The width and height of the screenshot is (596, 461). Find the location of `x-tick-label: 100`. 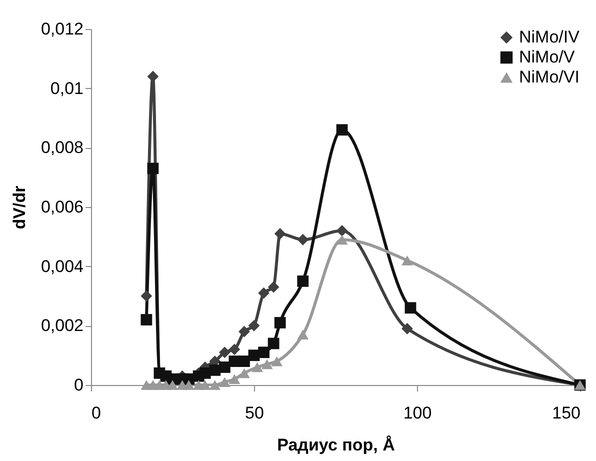

x-tick-label: 100 is located at coordinates (417, 413).